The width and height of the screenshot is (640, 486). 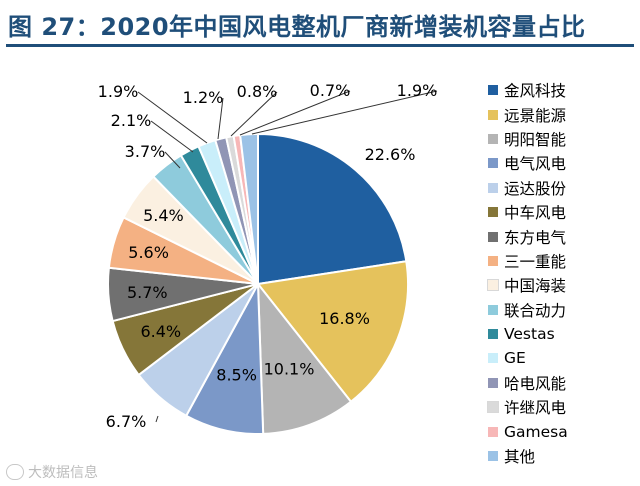 What do you see at coordinates (535, 408) in the screenshot?
I see `legend-label: 许继风电` at bounding box center [535, 408].